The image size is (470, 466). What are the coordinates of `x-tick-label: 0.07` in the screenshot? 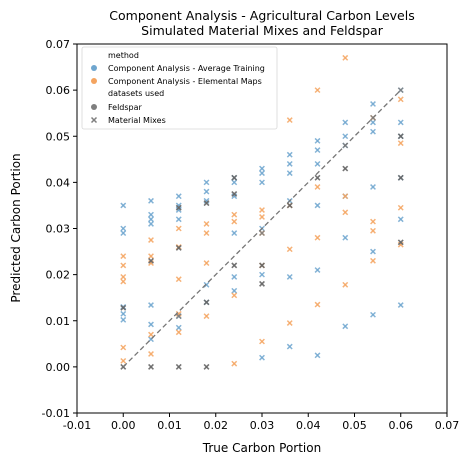 It's located at (447, 425).